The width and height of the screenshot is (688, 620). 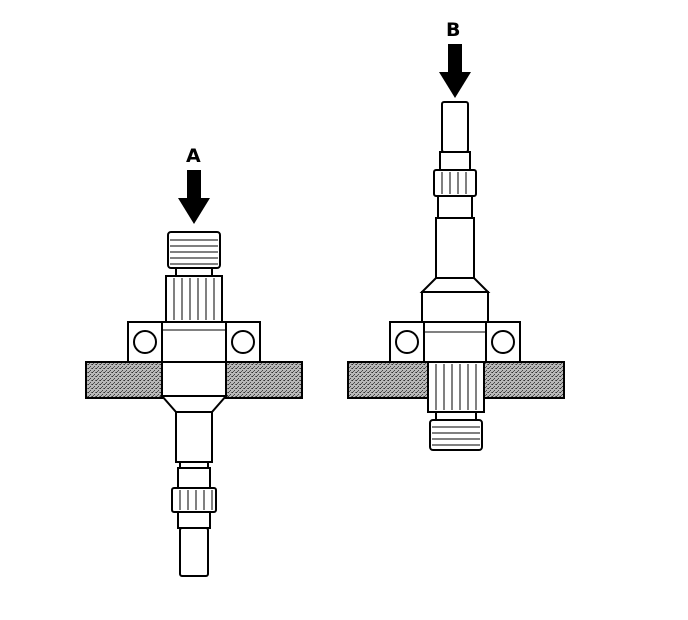 I want to click on upper-race, so click(x=455, y=183).